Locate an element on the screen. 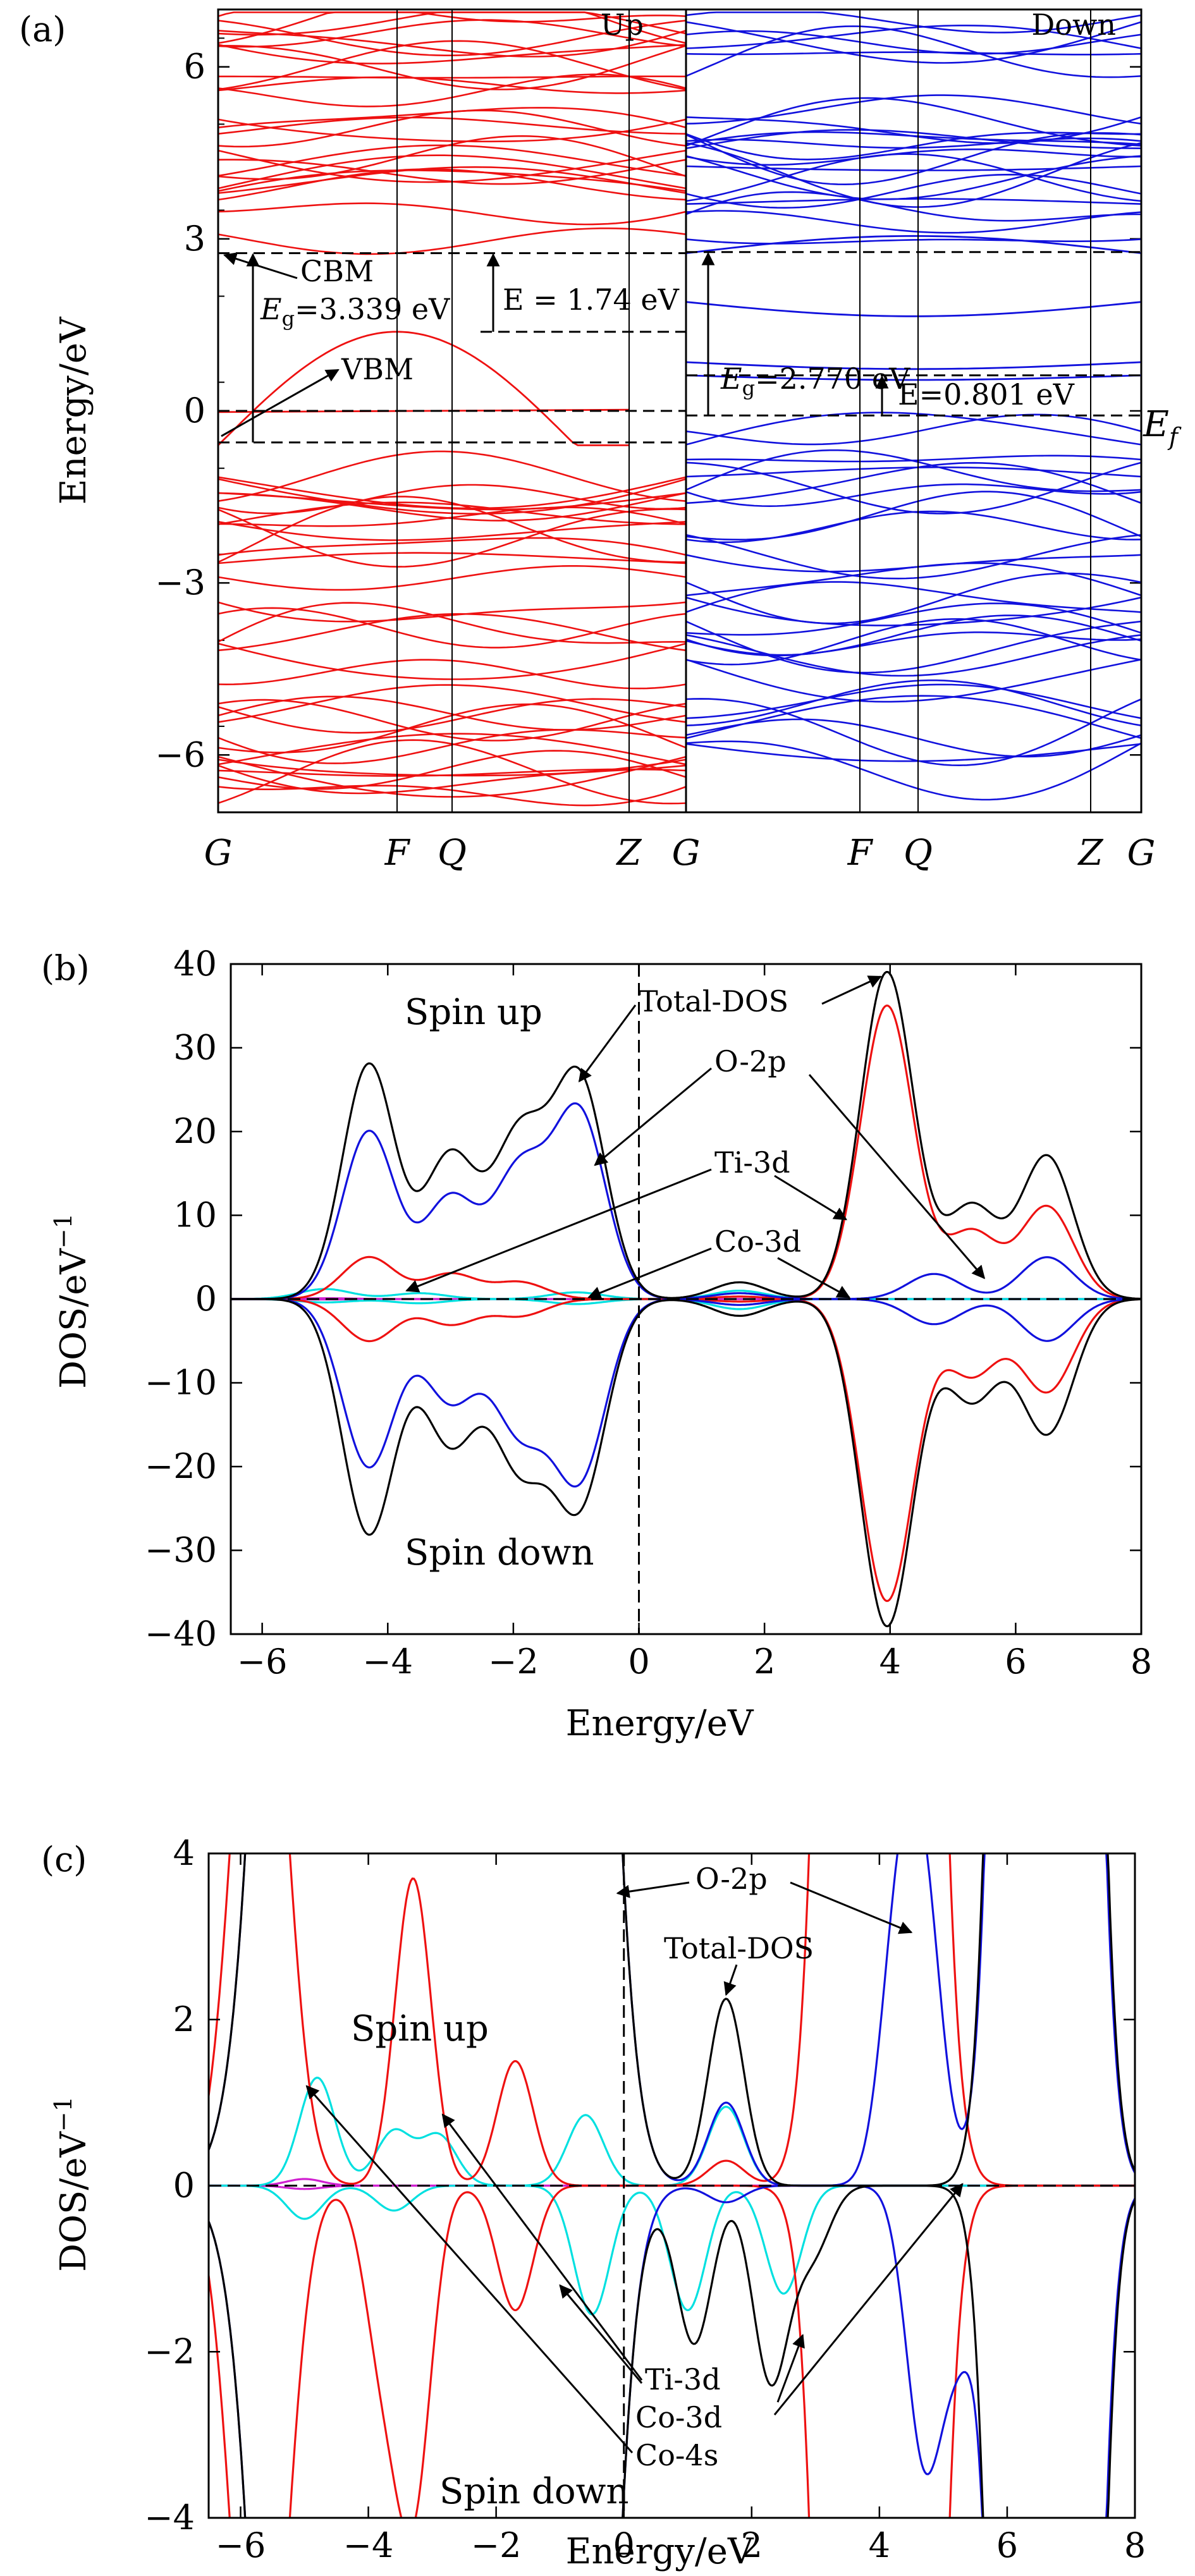  xtick-label: 0 is located at coordinates (638, 1662).